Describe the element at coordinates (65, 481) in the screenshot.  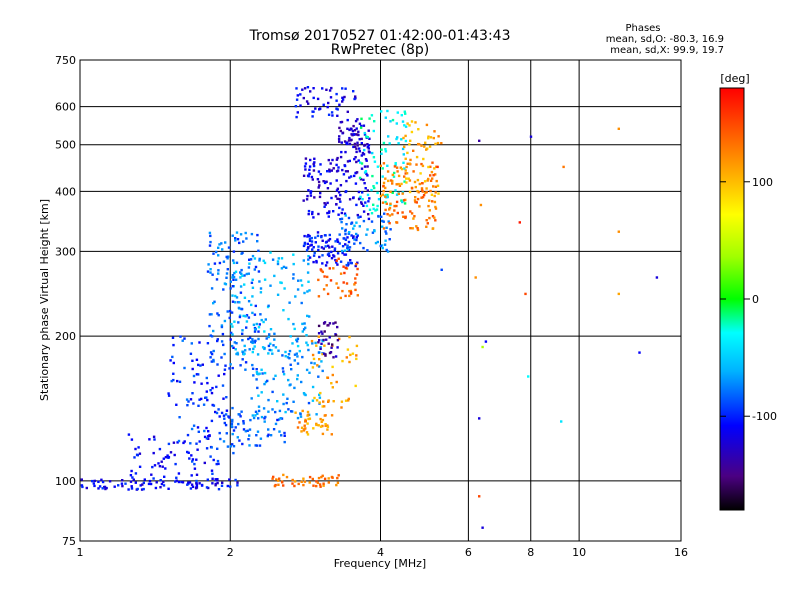
I see `y-tick-label: 100` at that location.